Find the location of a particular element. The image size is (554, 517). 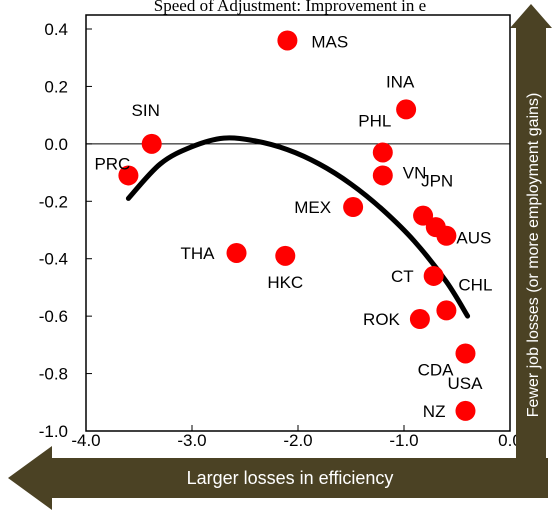

y-axis: 0.4 0.2 0.0 -0.2 -0.4 -0.6 -0.8 -1.0 is located at coordinates (65, 230).